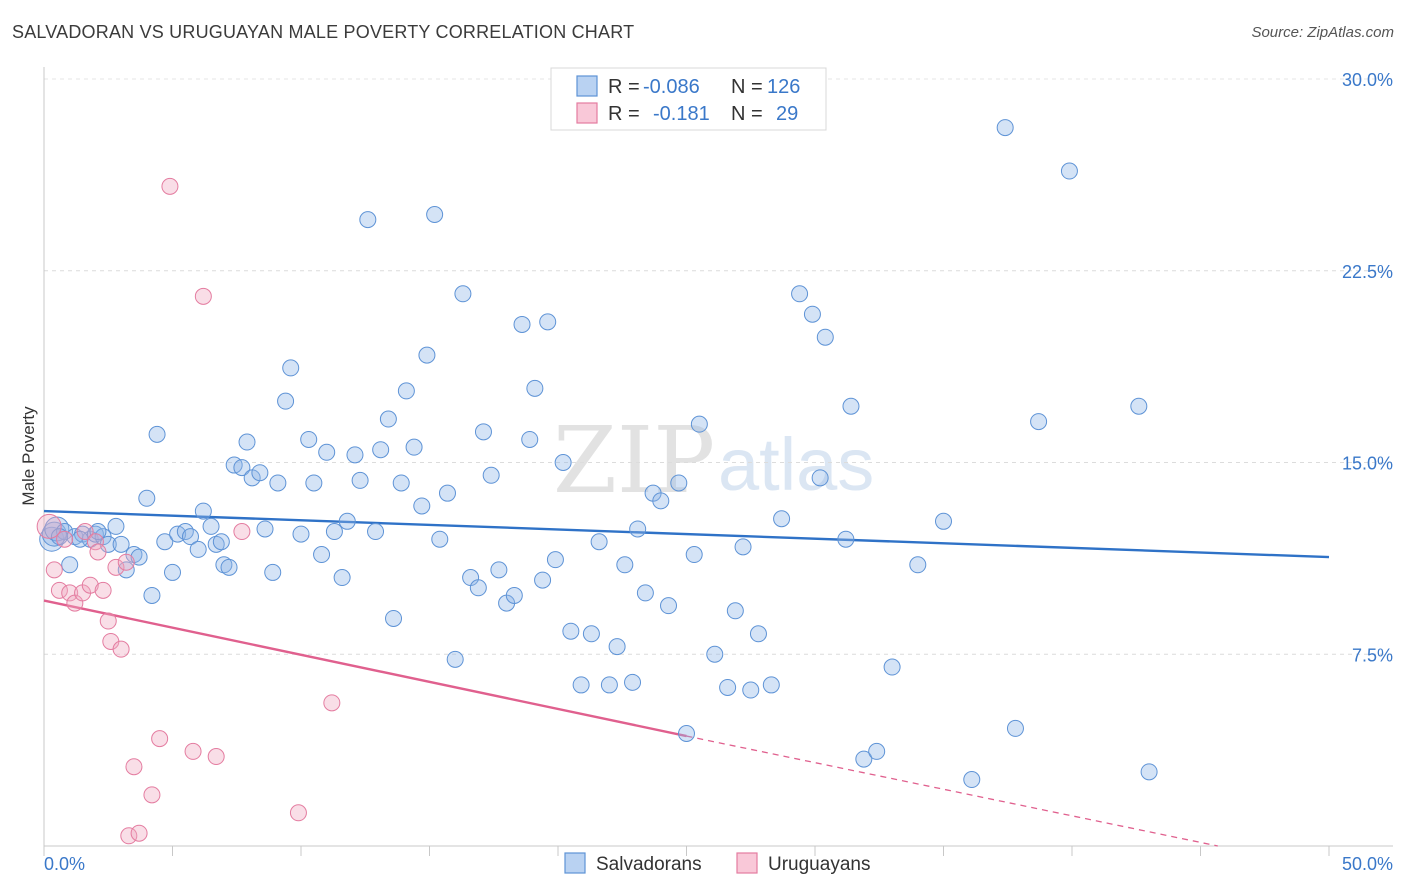 This screenshot has width=1406, height=892. I want to click on x-tick-label: 50.0%, so click(1367, 864).